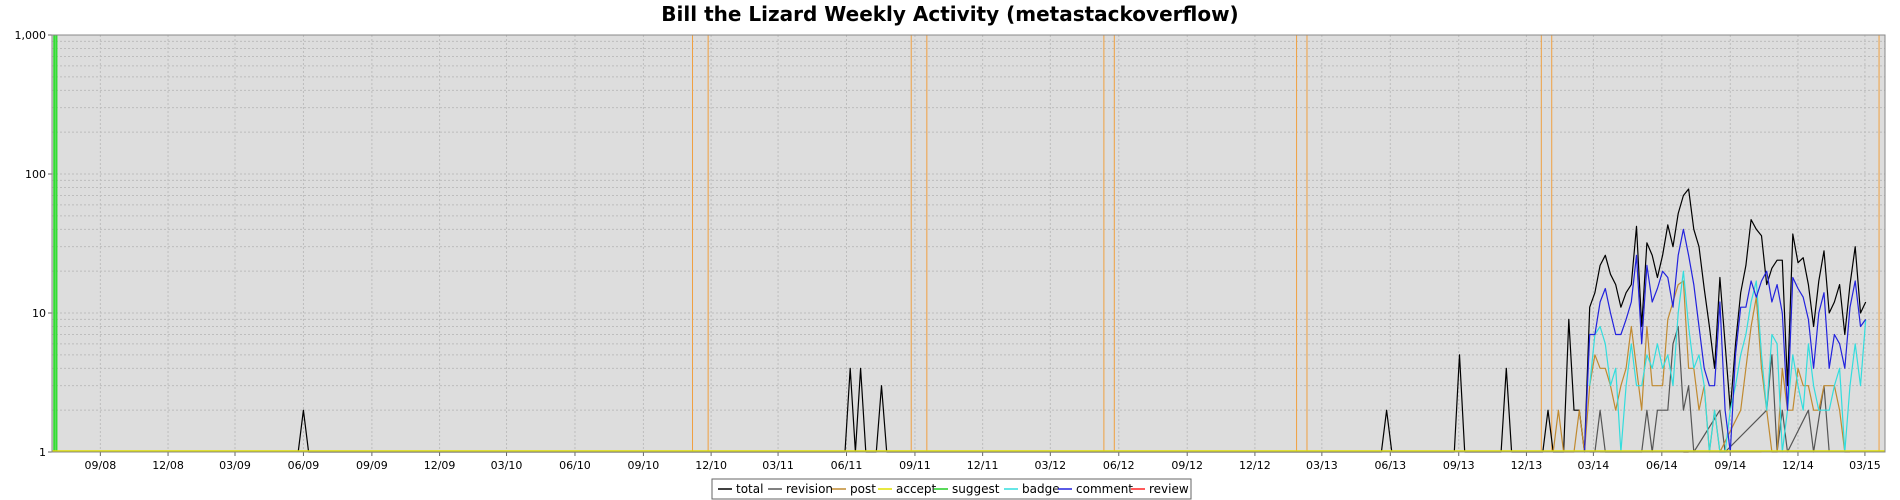  Describe the element at coordinates (1798, 465) in the screenshot. I see `x-tick-label: 12/14` at that location.